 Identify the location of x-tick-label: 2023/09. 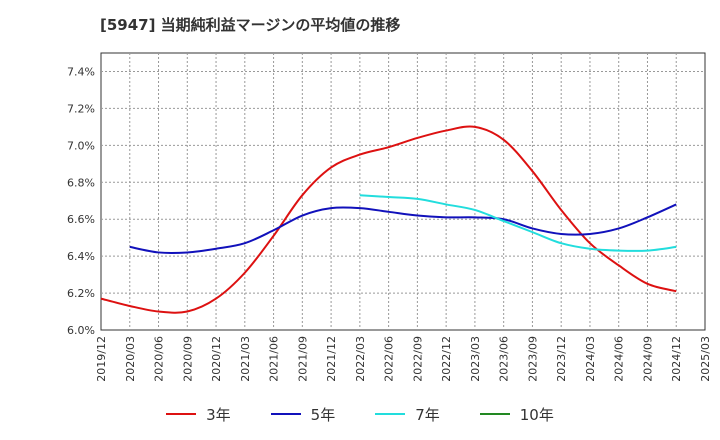
(532, 359).